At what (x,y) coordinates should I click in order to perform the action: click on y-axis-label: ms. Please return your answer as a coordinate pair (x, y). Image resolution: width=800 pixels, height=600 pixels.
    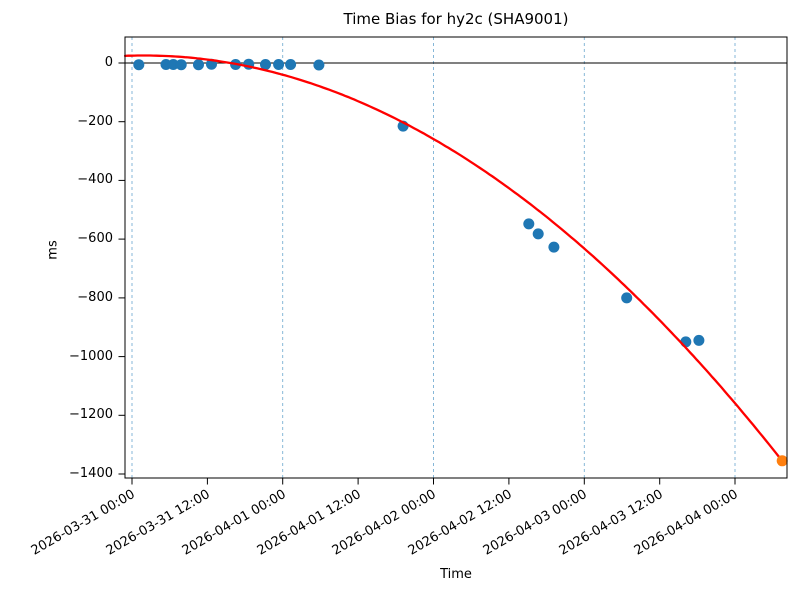
    Looking at the image, I should click on (53, 250).